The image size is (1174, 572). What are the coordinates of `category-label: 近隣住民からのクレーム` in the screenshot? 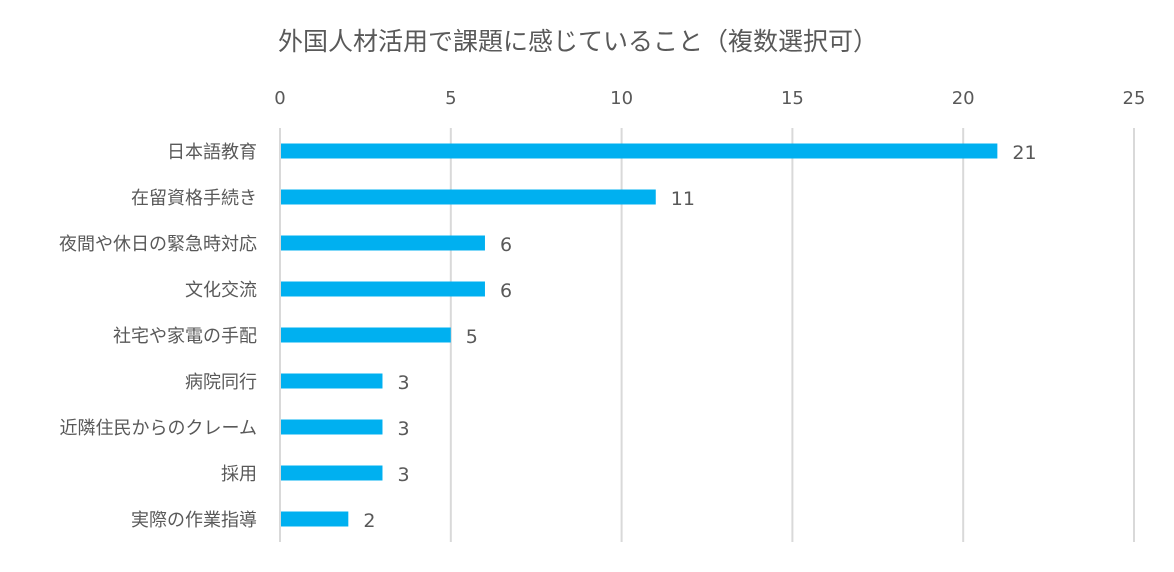 It's located at (158, 428).